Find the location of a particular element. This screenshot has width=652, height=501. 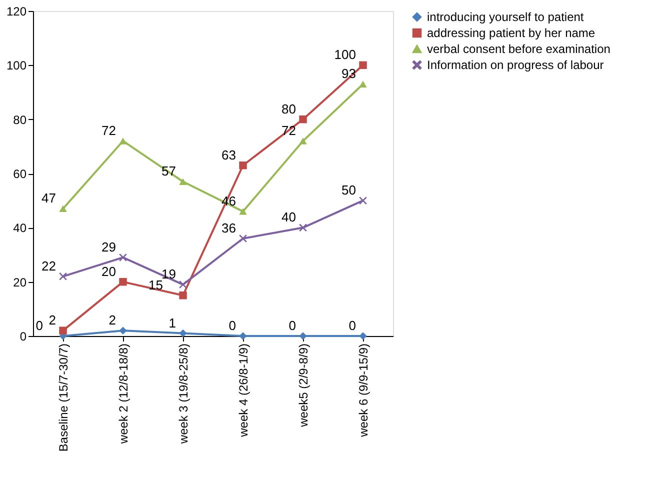

x-tick-label: week5 (2/9-8/9) is located at coordinates (303, 386).